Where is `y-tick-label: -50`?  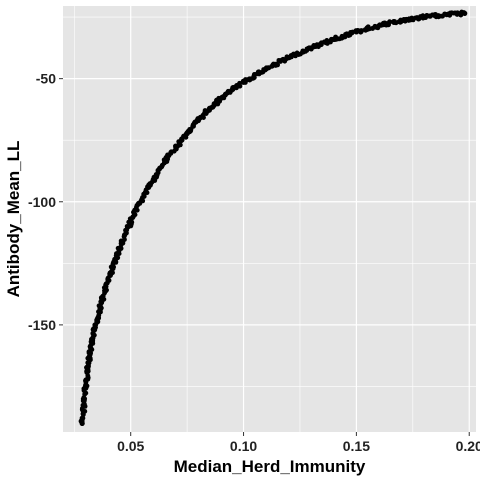
y-tick-label: -50 is located at coordinates (46, 79).